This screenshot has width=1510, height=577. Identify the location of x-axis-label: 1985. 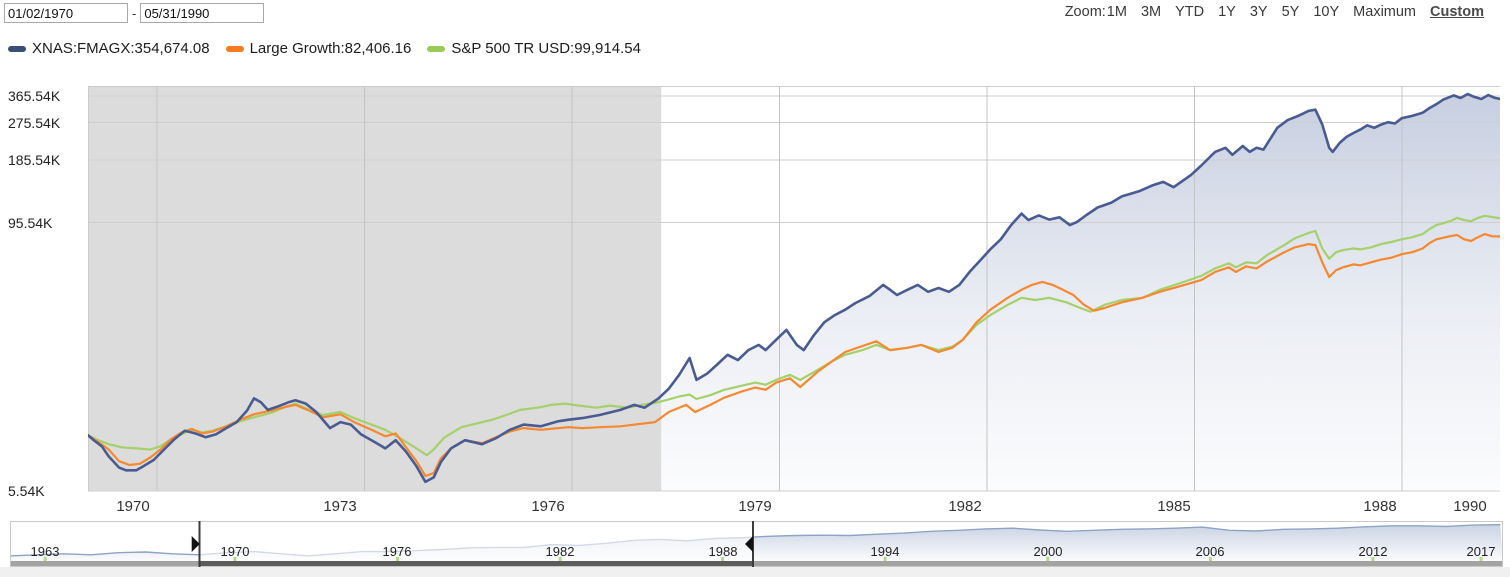
(1174, 506).